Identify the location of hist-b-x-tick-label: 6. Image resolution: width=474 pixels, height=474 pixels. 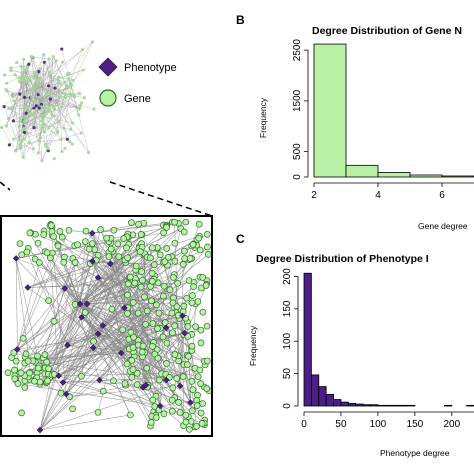
(442, 195).